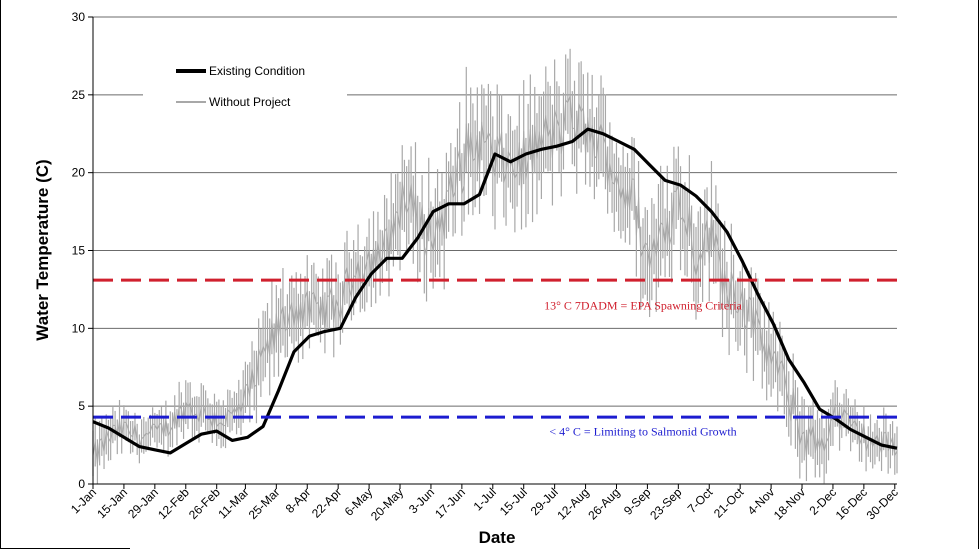  What do you see at coordinates (789, 503) in the screenshot?
I see `x-tick-label: 18-Nov` at bounding box center [789, 503].